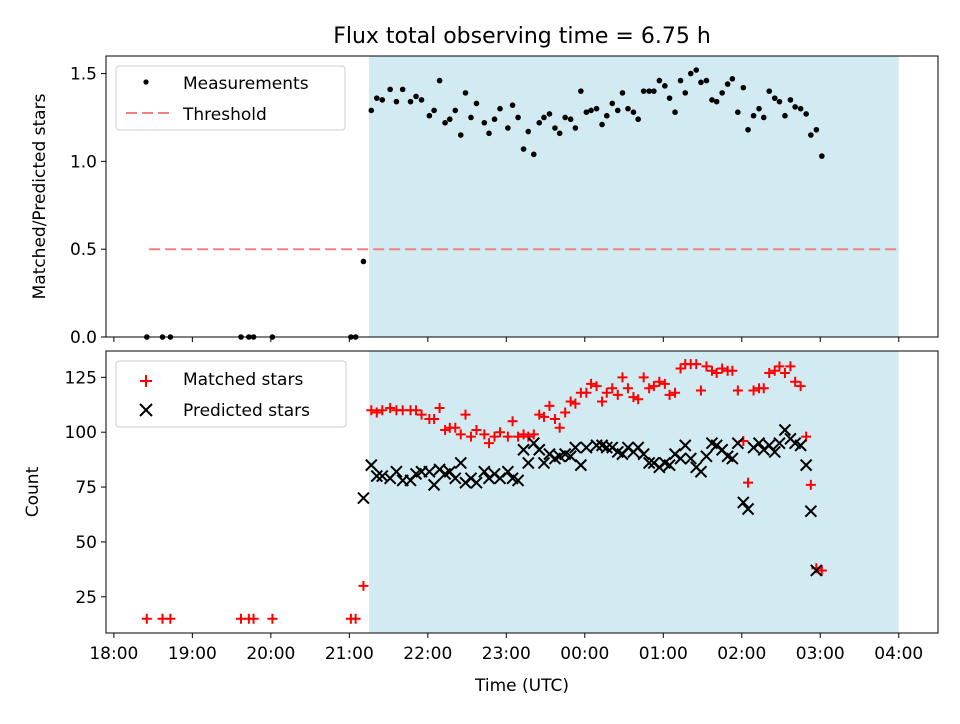 This screenshot has width=960, height=724. What do you see at coordinates (584, 654) in the screenshot?
I see `xtick-label: 00:00` at bounding box center [584, 654].